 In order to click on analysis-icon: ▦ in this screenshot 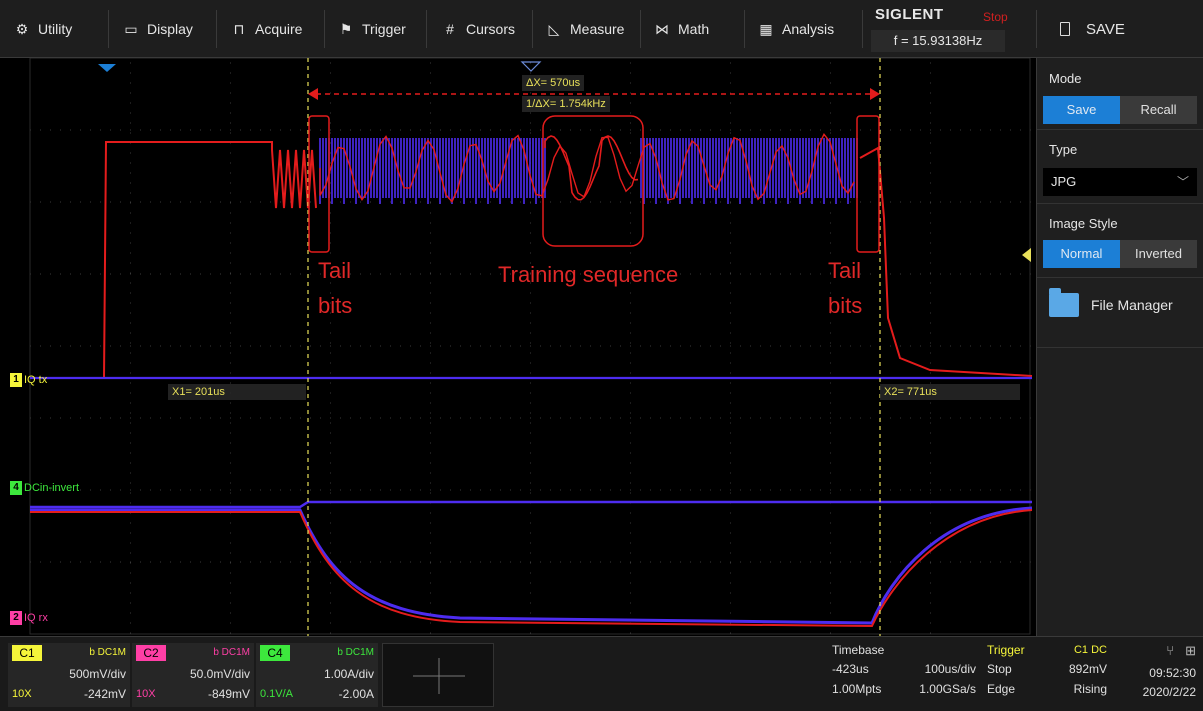, I will do `click(766, 29)`.